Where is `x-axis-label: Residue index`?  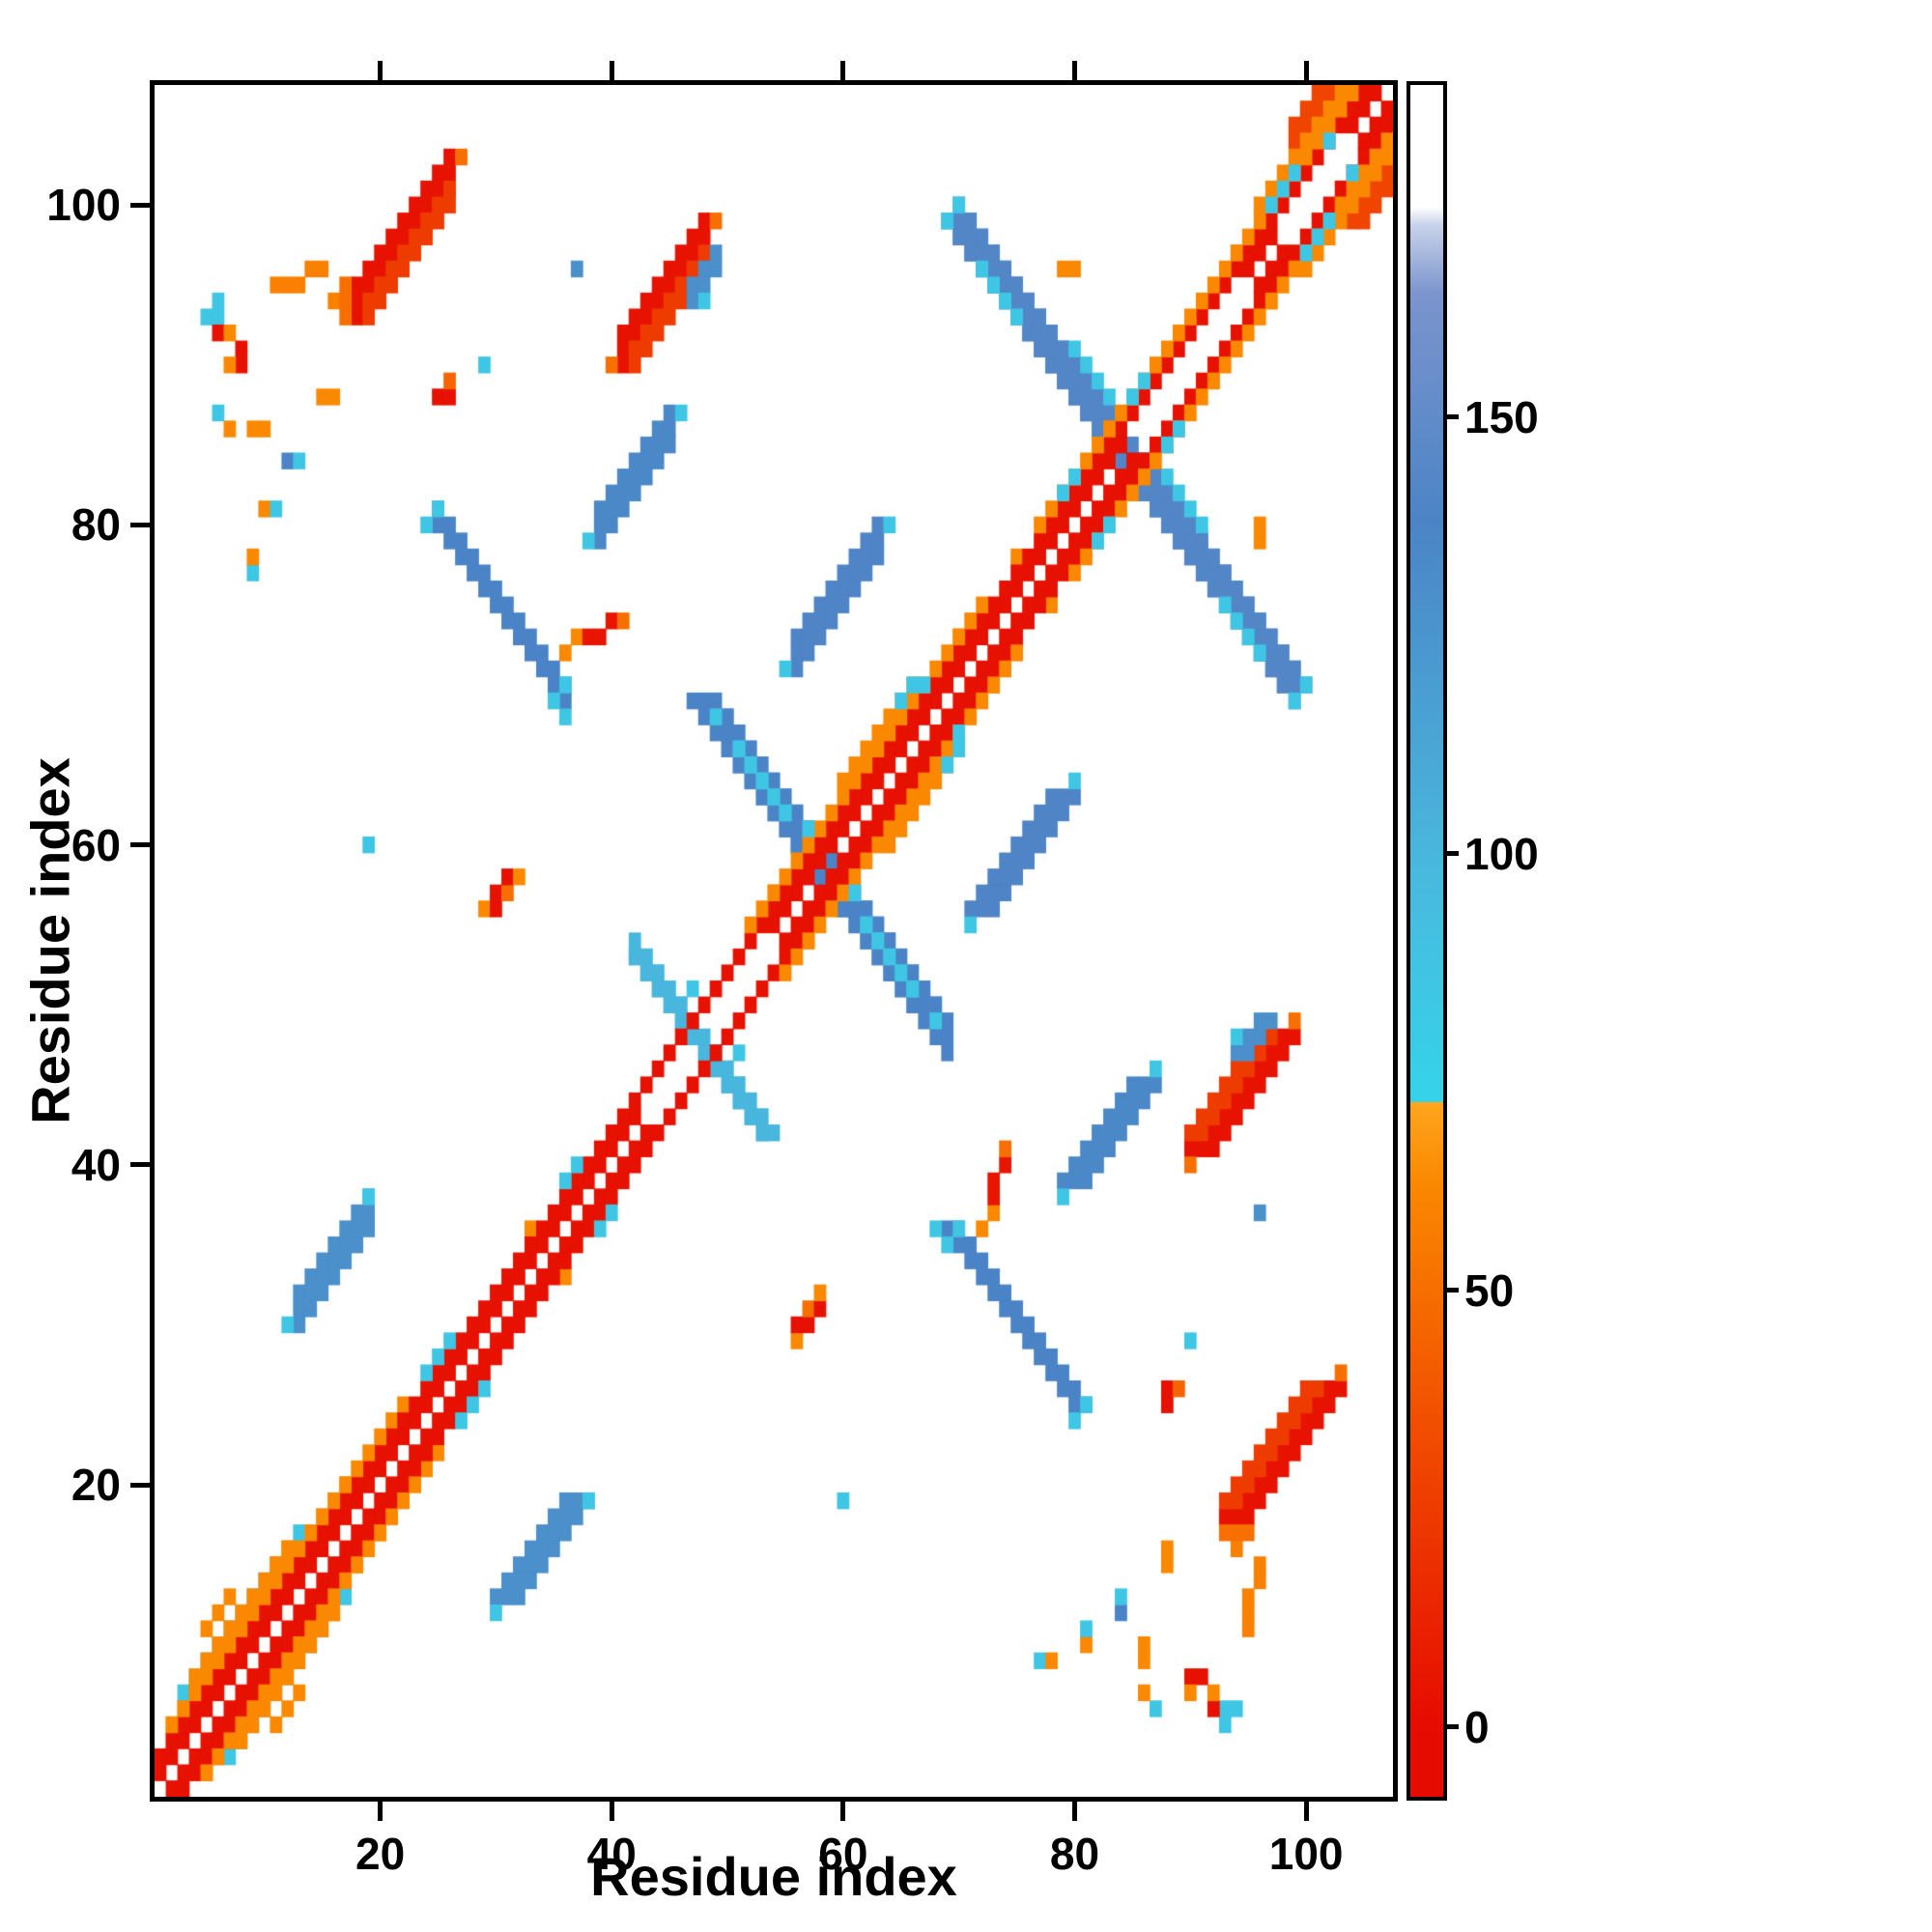 x-axis-label: Residue index is located at coordinates (773, 1876).